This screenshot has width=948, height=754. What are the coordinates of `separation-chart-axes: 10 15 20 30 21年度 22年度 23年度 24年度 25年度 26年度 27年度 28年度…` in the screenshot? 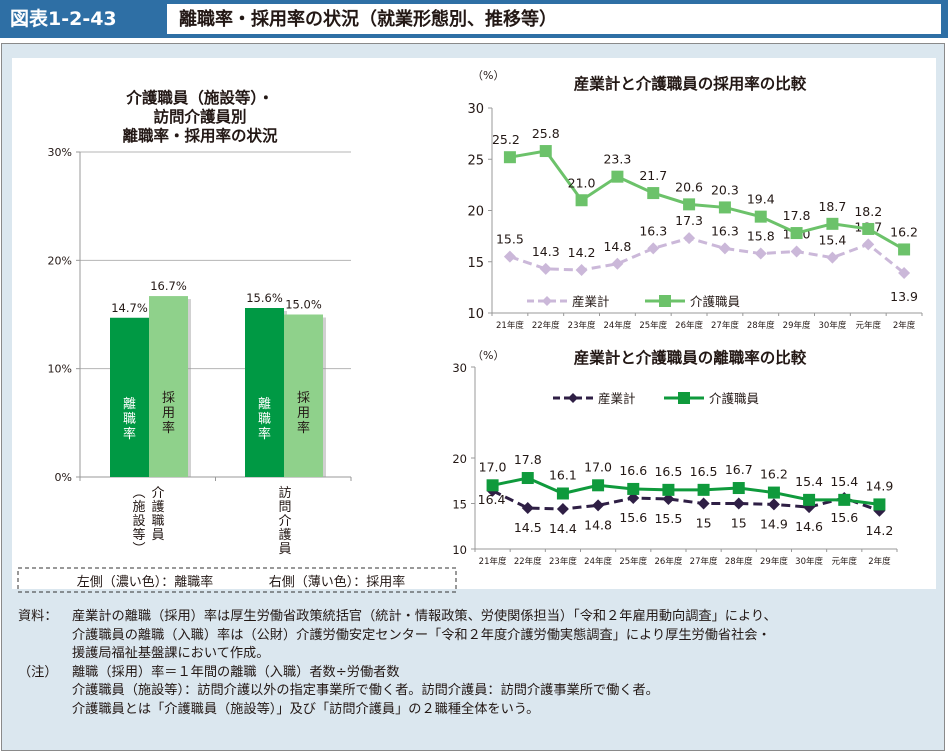 It's located at (675, 464).